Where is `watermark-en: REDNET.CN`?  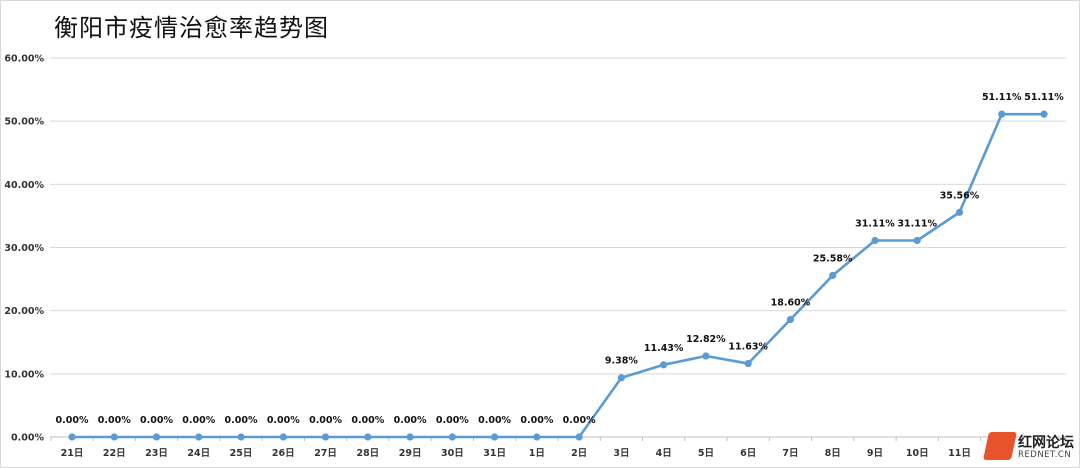
watermark-en: REDNET.CN is located at coordinates (1045, 455).